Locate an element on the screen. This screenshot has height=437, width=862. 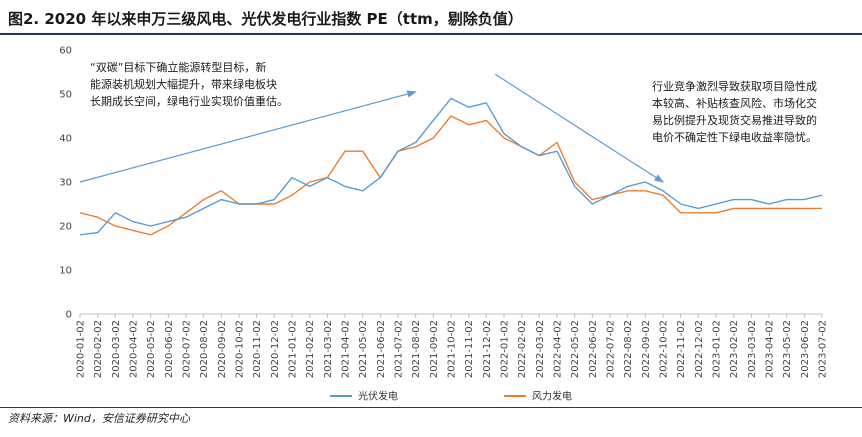
x-tick-label: 2020-08-02 is located at coordinates (204, 349).